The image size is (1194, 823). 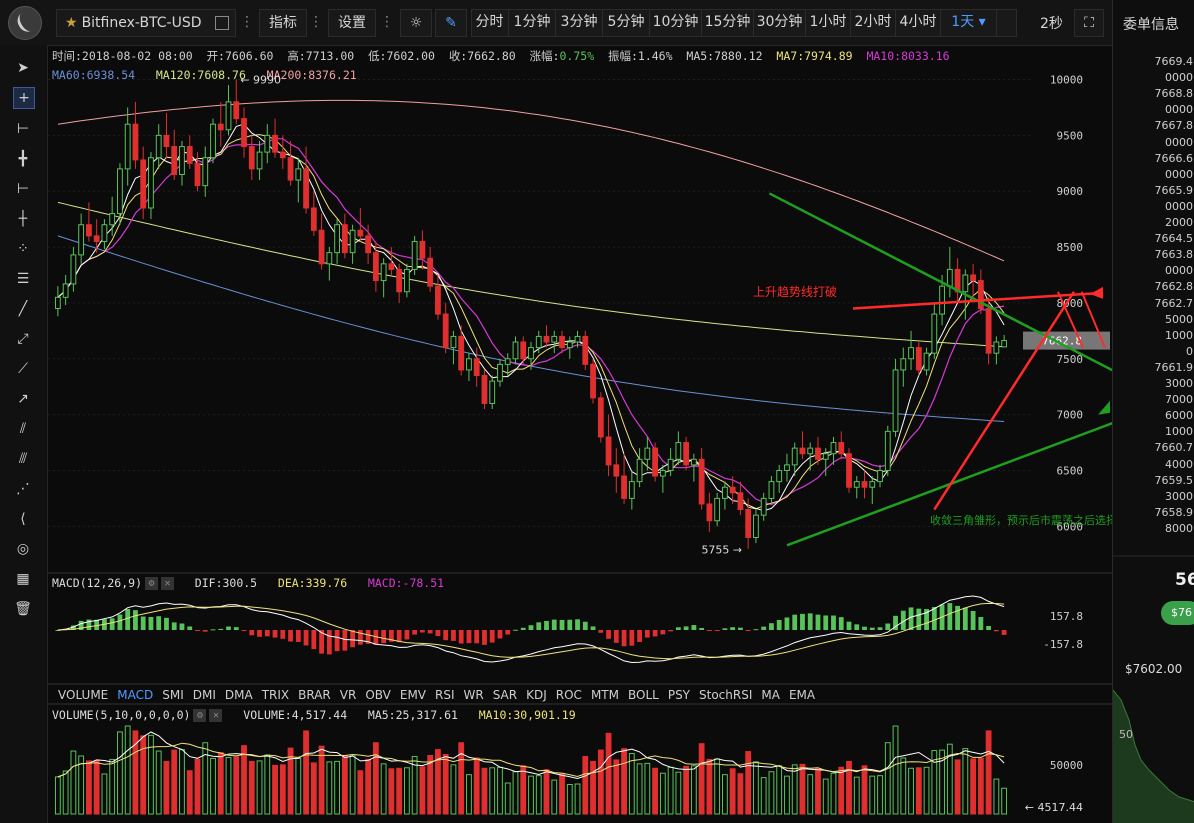 I want to click on indicator-tab-obv: OBV, so click(x=378, y=695).